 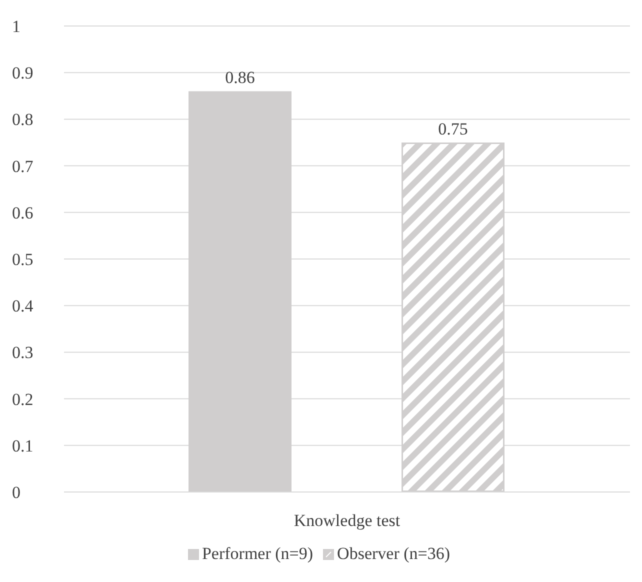 I want to click on y-tick-label: 0.3, so click(x=23, y=352).